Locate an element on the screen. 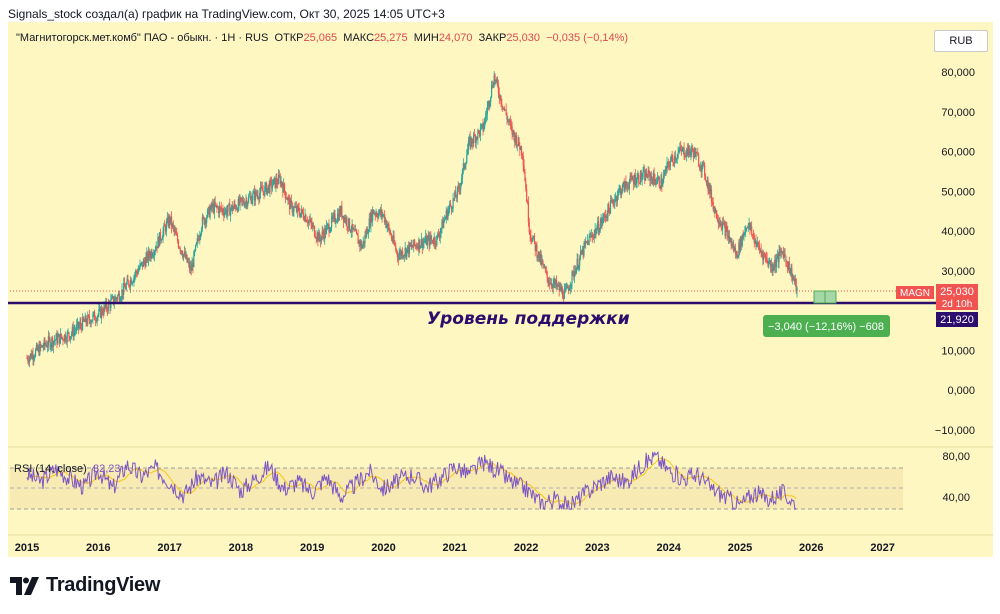 This screenshot has height=614, width=1000. rsi-axis-tick: 40,00 is located at coordinates (956, 498).